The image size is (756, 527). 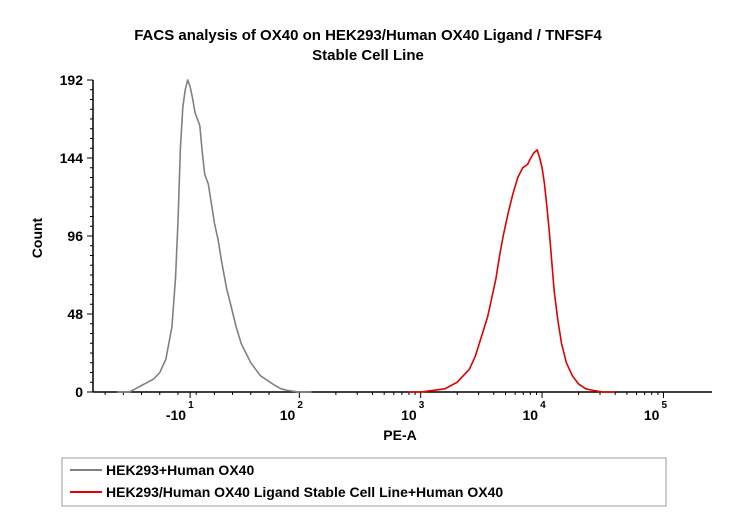 I want to click on legend-box, so click(x=364, y=482).